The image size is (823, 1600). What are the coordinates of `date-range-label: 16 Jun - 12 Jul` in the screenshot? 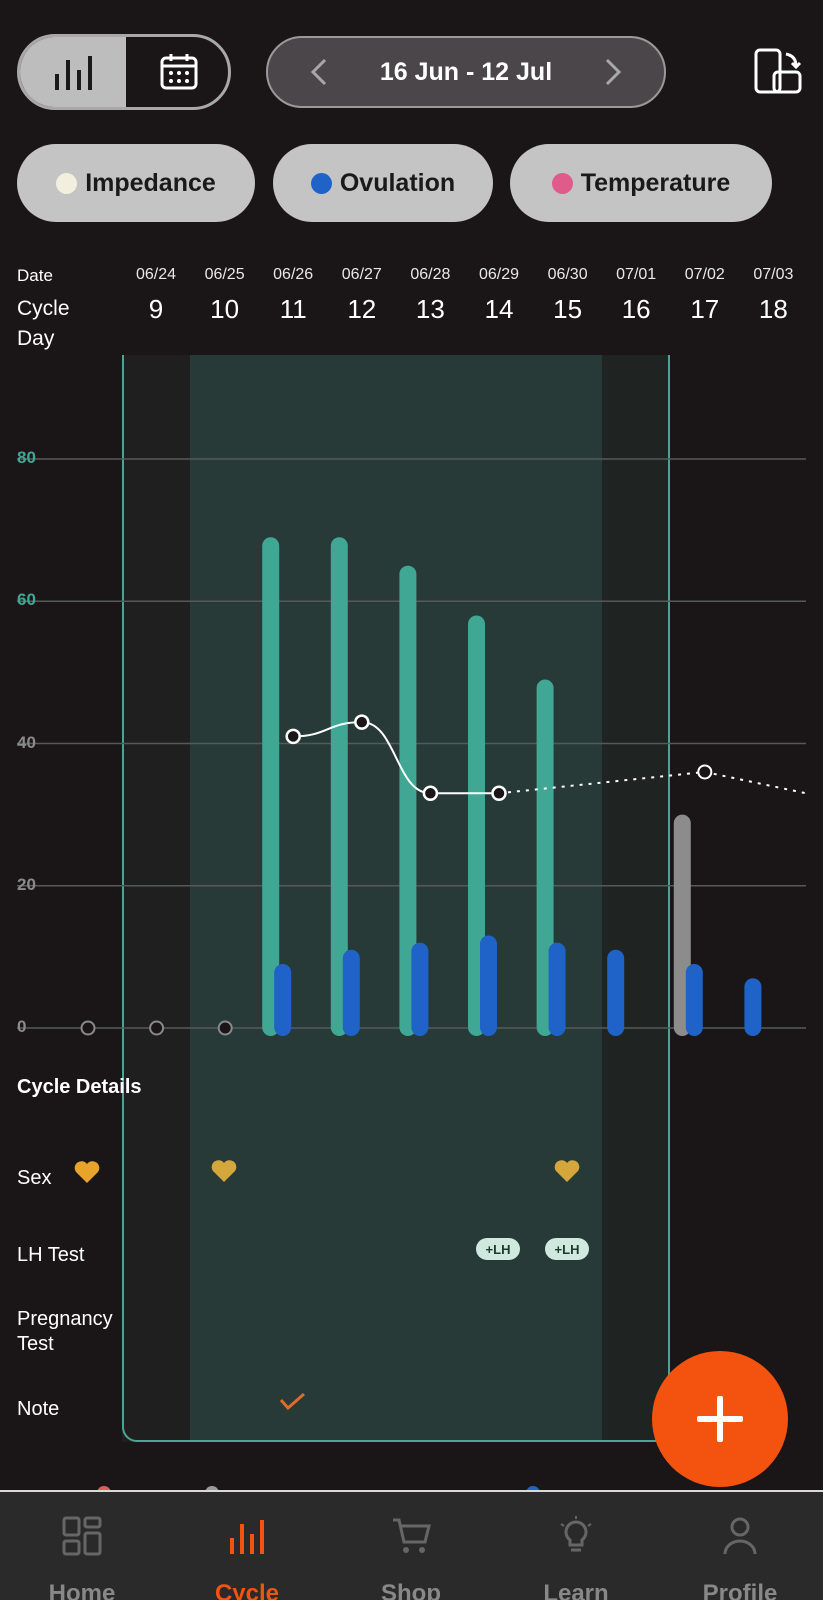 It's located at (466, 71).